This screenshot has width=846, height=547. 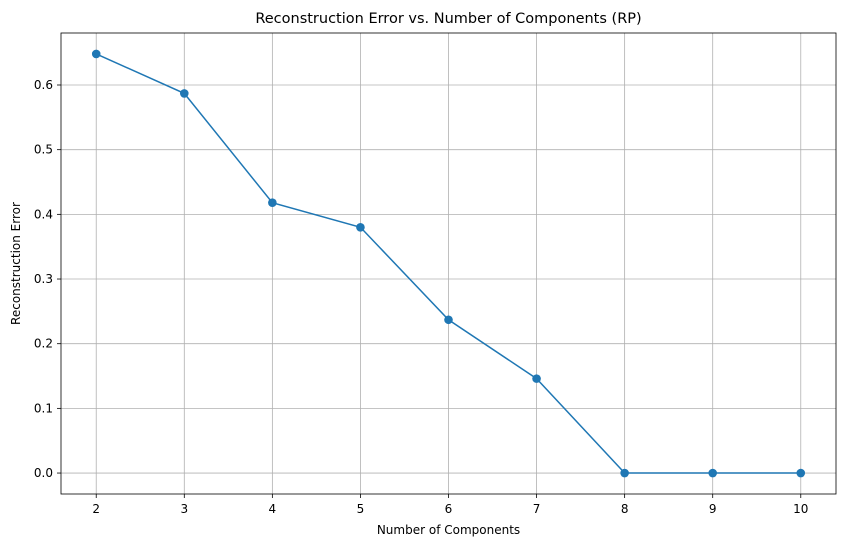 I want to click on y-tick-label: 0.1, so click(x=43, y=408).